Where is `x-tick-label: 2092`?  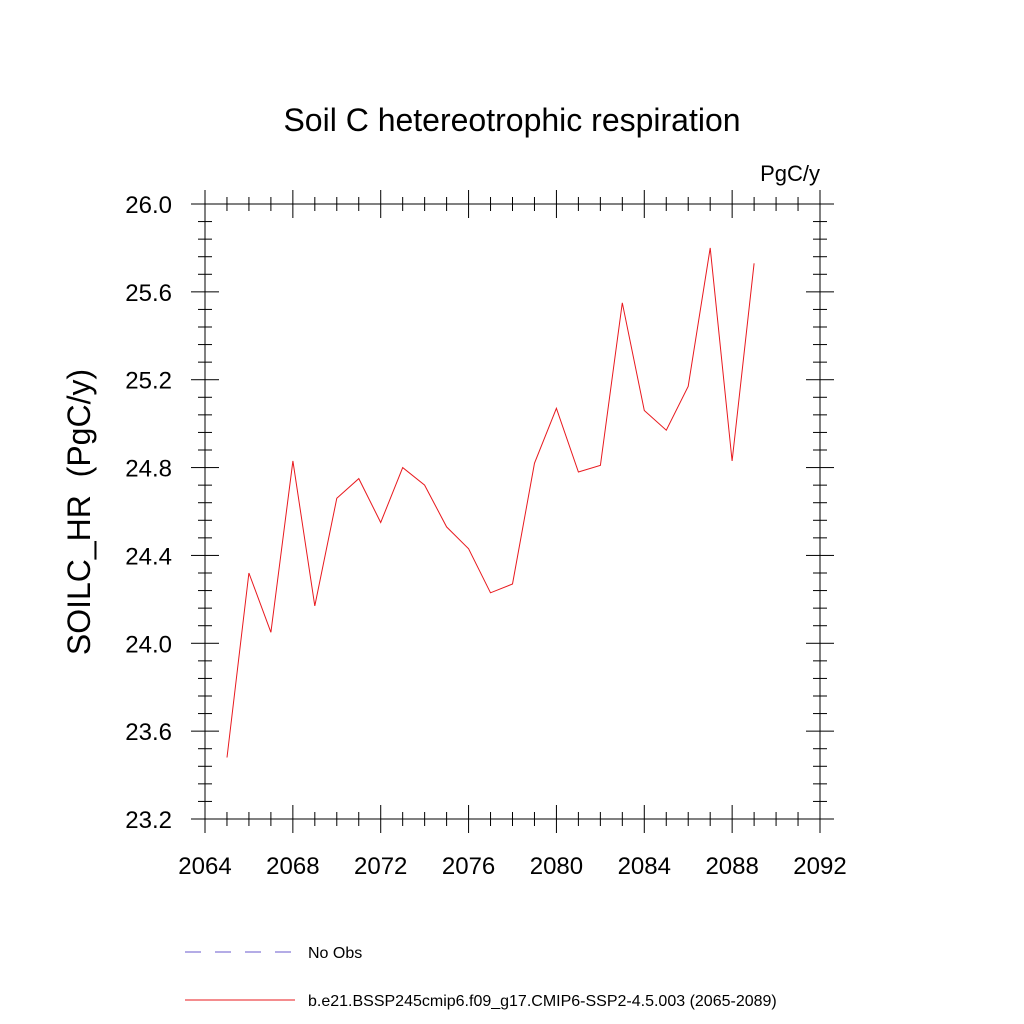 x-tick-label: 2092 is located at coordinates (819, 866).